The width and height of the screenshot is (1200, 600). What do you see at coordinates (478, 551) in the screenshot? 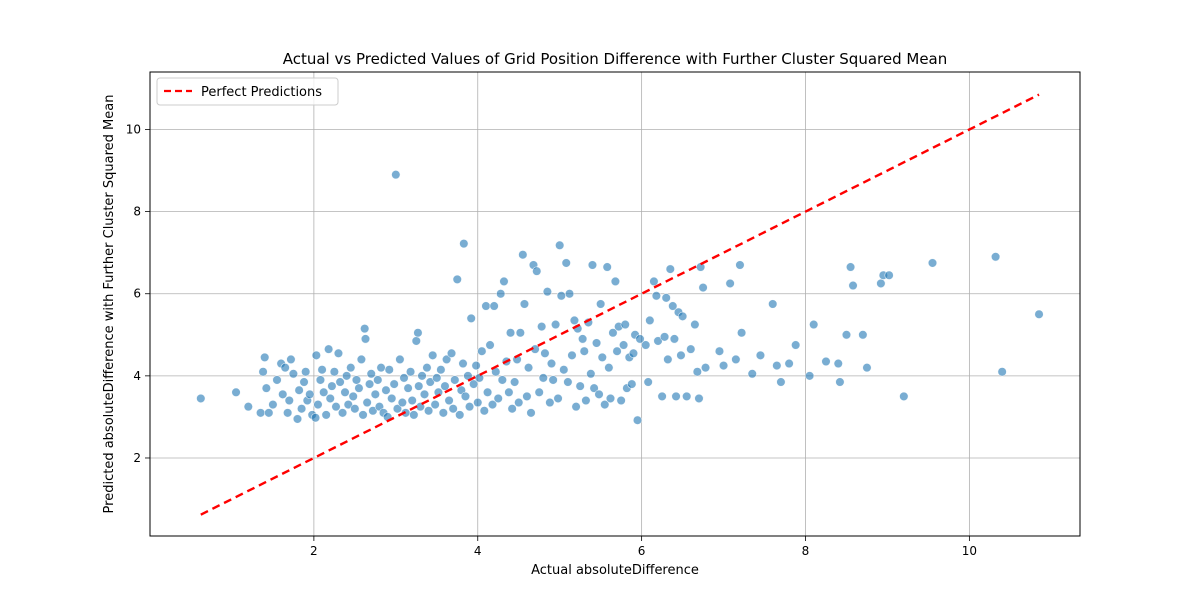
I see `x-tick-label: 4` at bounding box center [478, 551].